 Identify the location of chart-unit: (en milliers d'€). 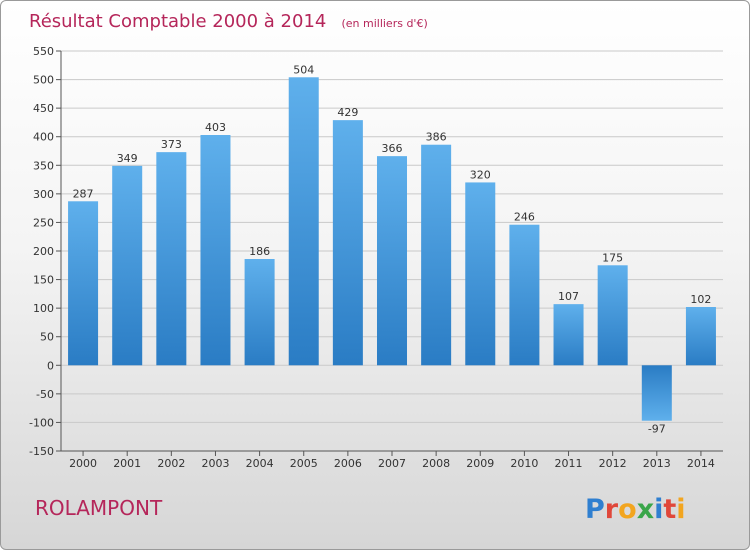
(384, 23).